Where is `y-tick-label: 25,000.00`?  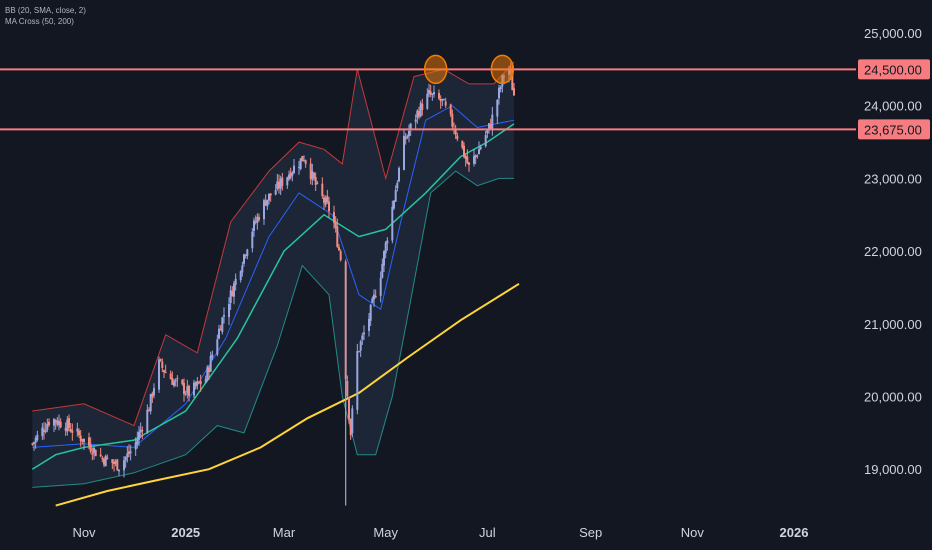 y-tick-label: 25,000.00 is located at coordinates (893, 33).